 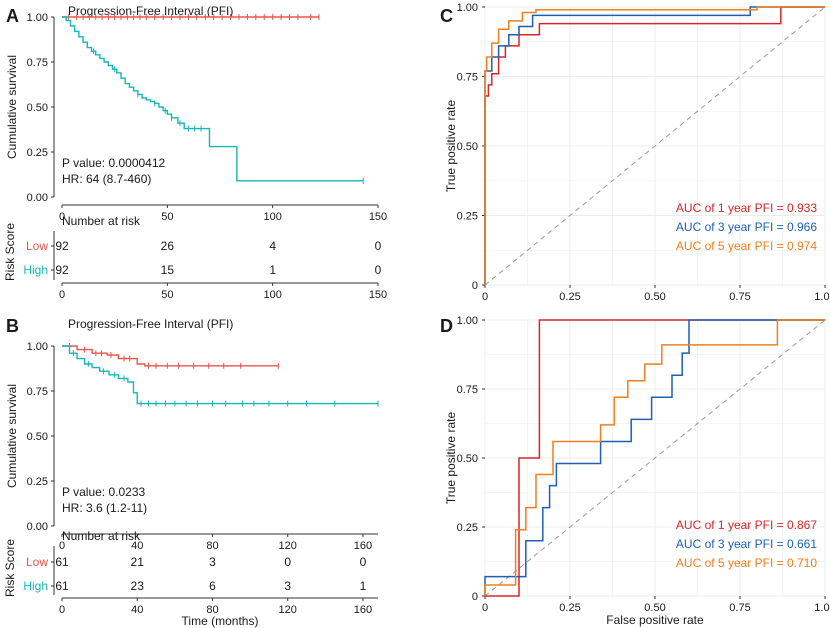 I want to click on y-axis-title: True positive rate, so click(x=451, y=458).